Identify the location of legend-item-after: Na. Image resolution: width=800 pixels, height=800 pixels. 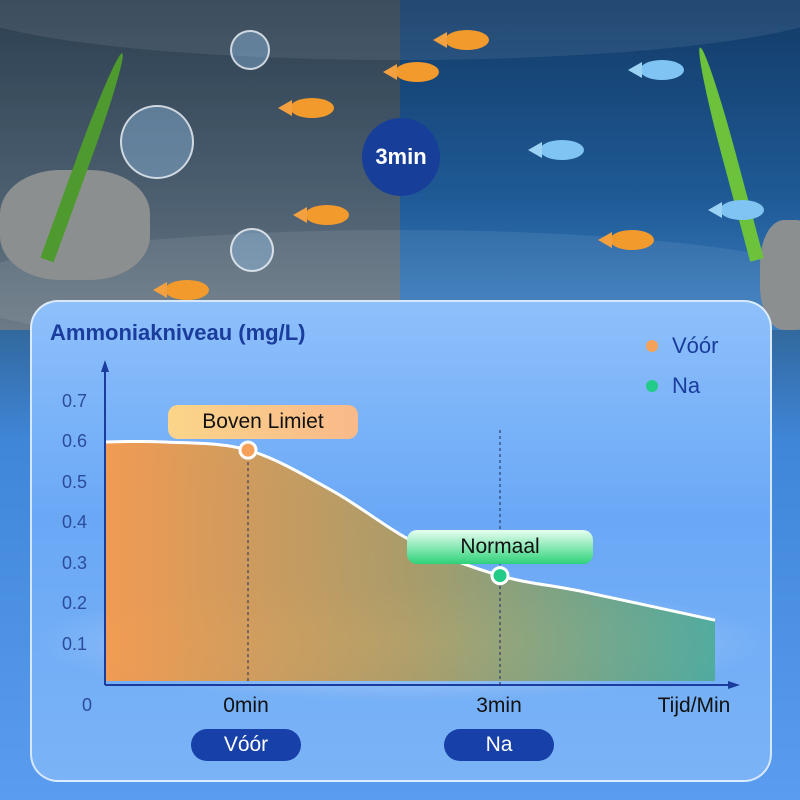
(682, 386).